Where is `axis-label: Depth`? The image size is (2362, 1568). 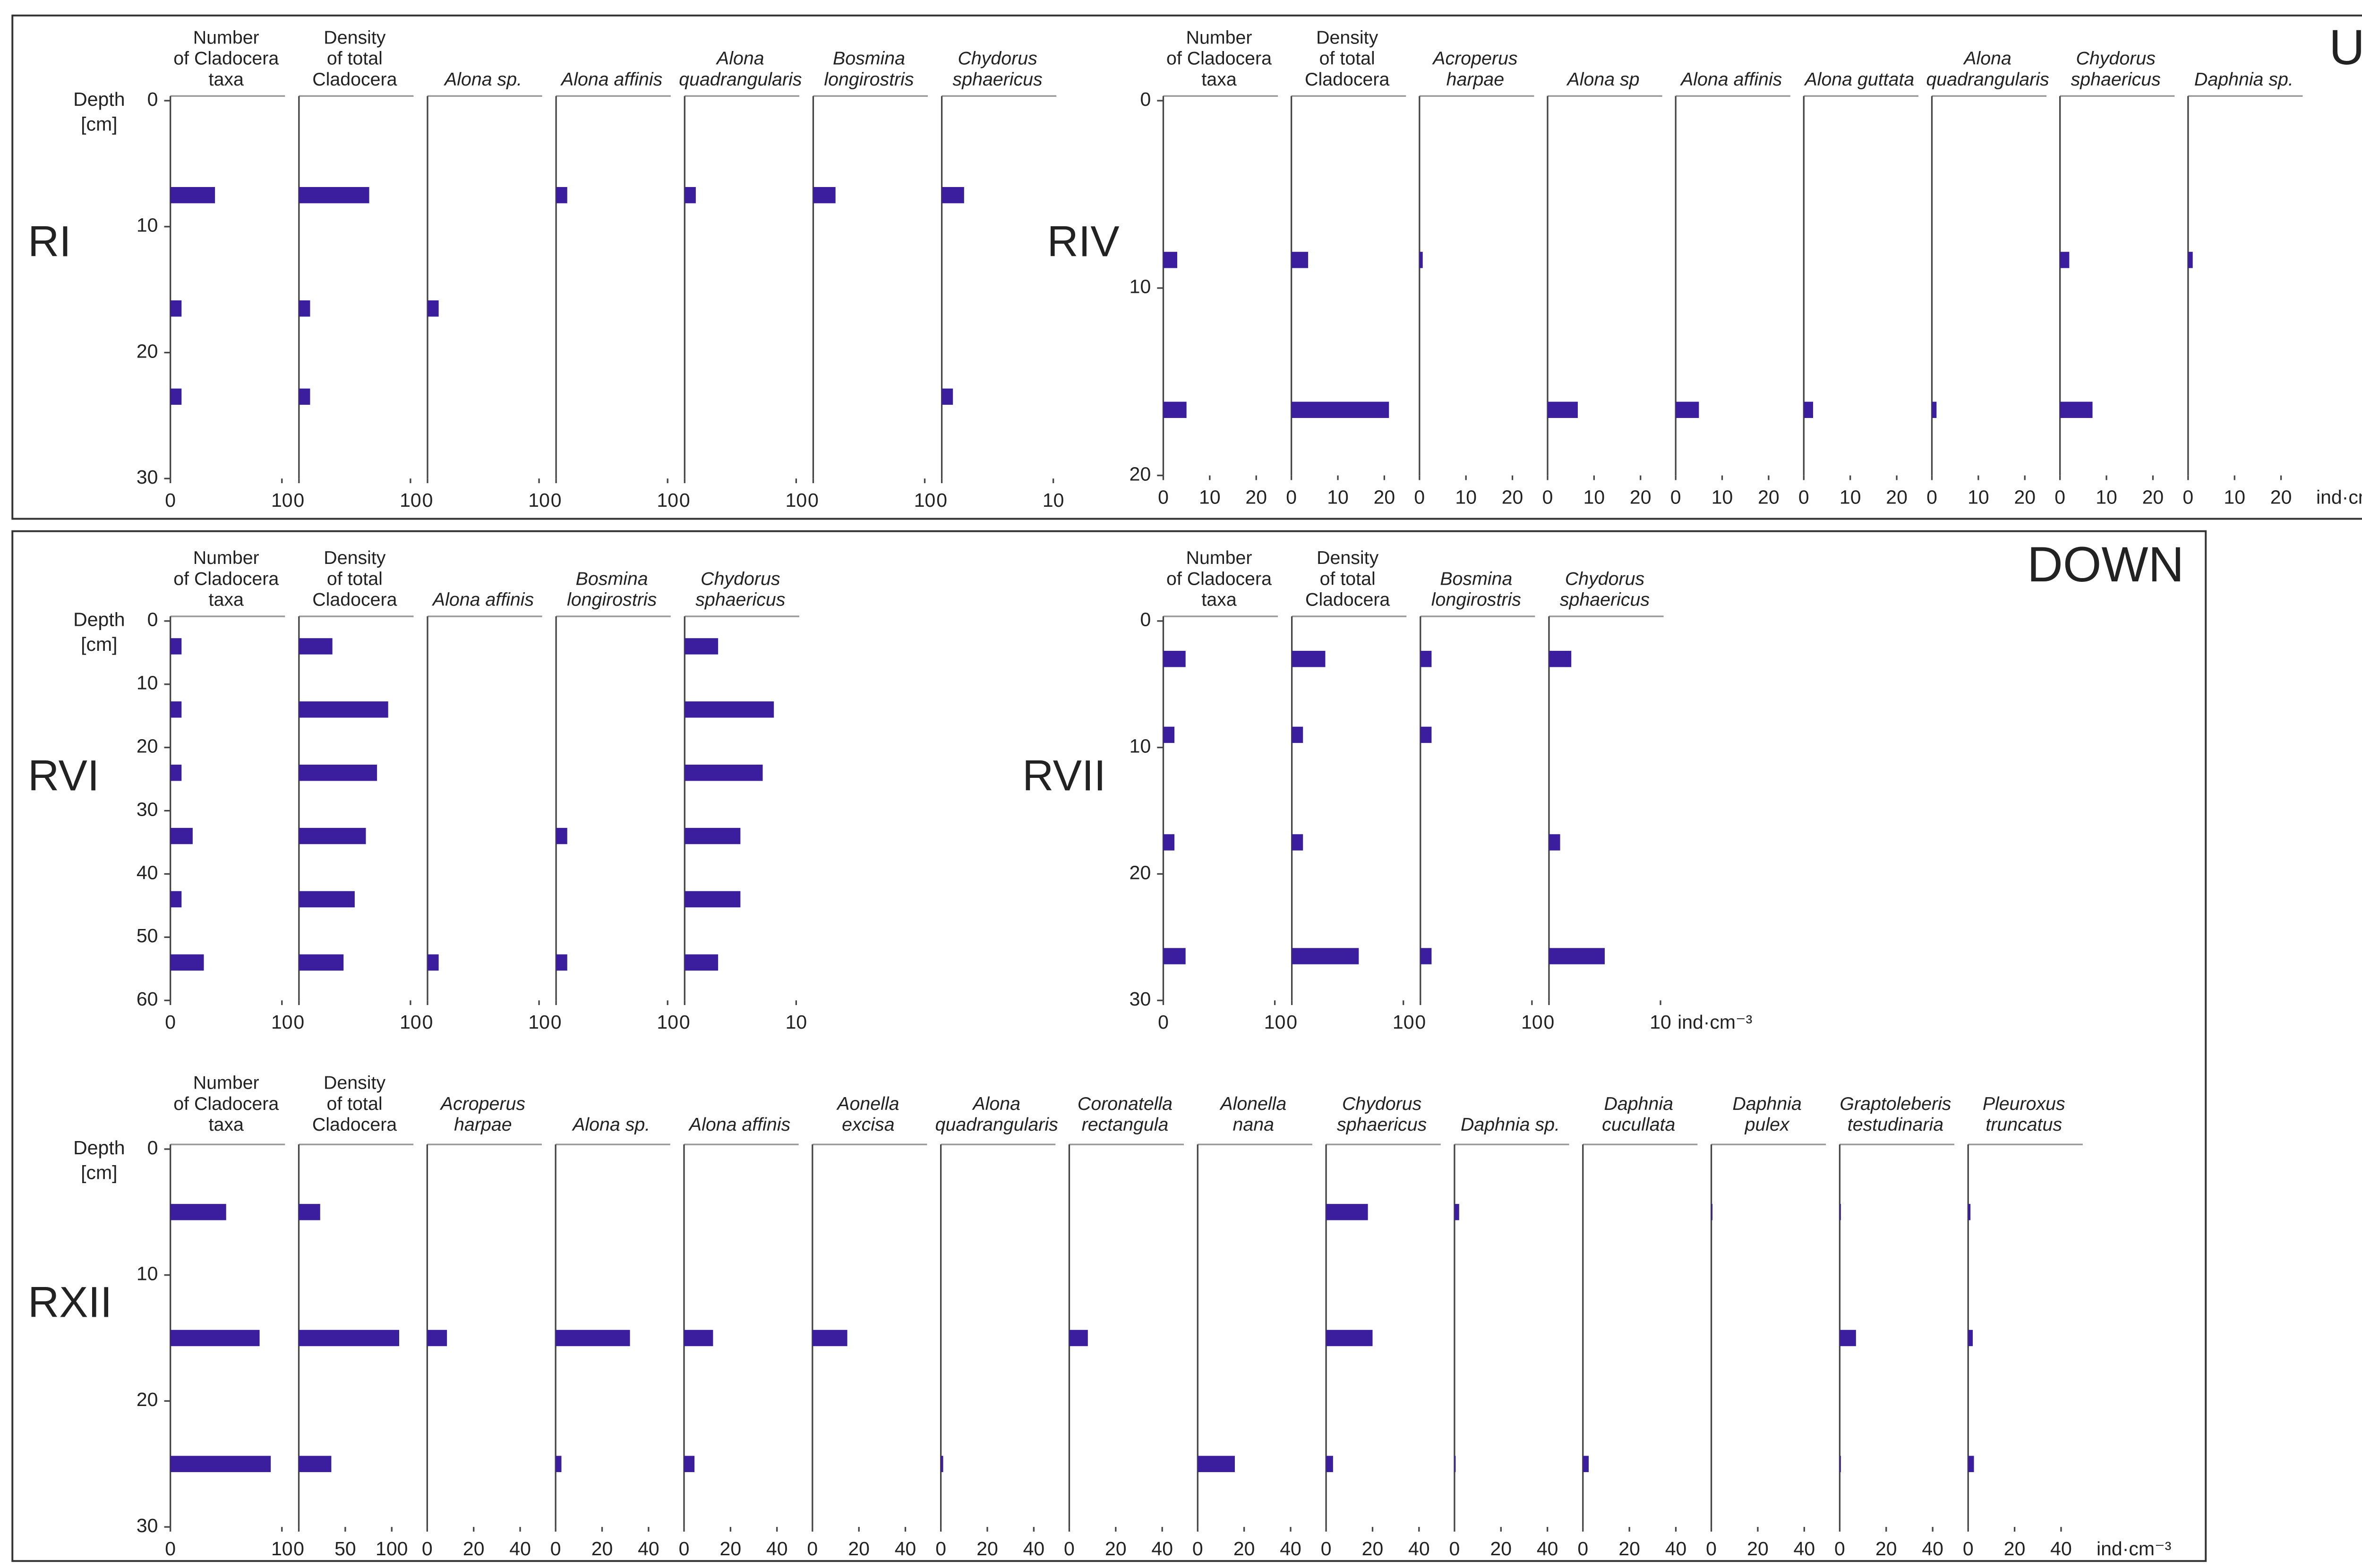 axis-label: Depth is located at coordinates (99, 620).